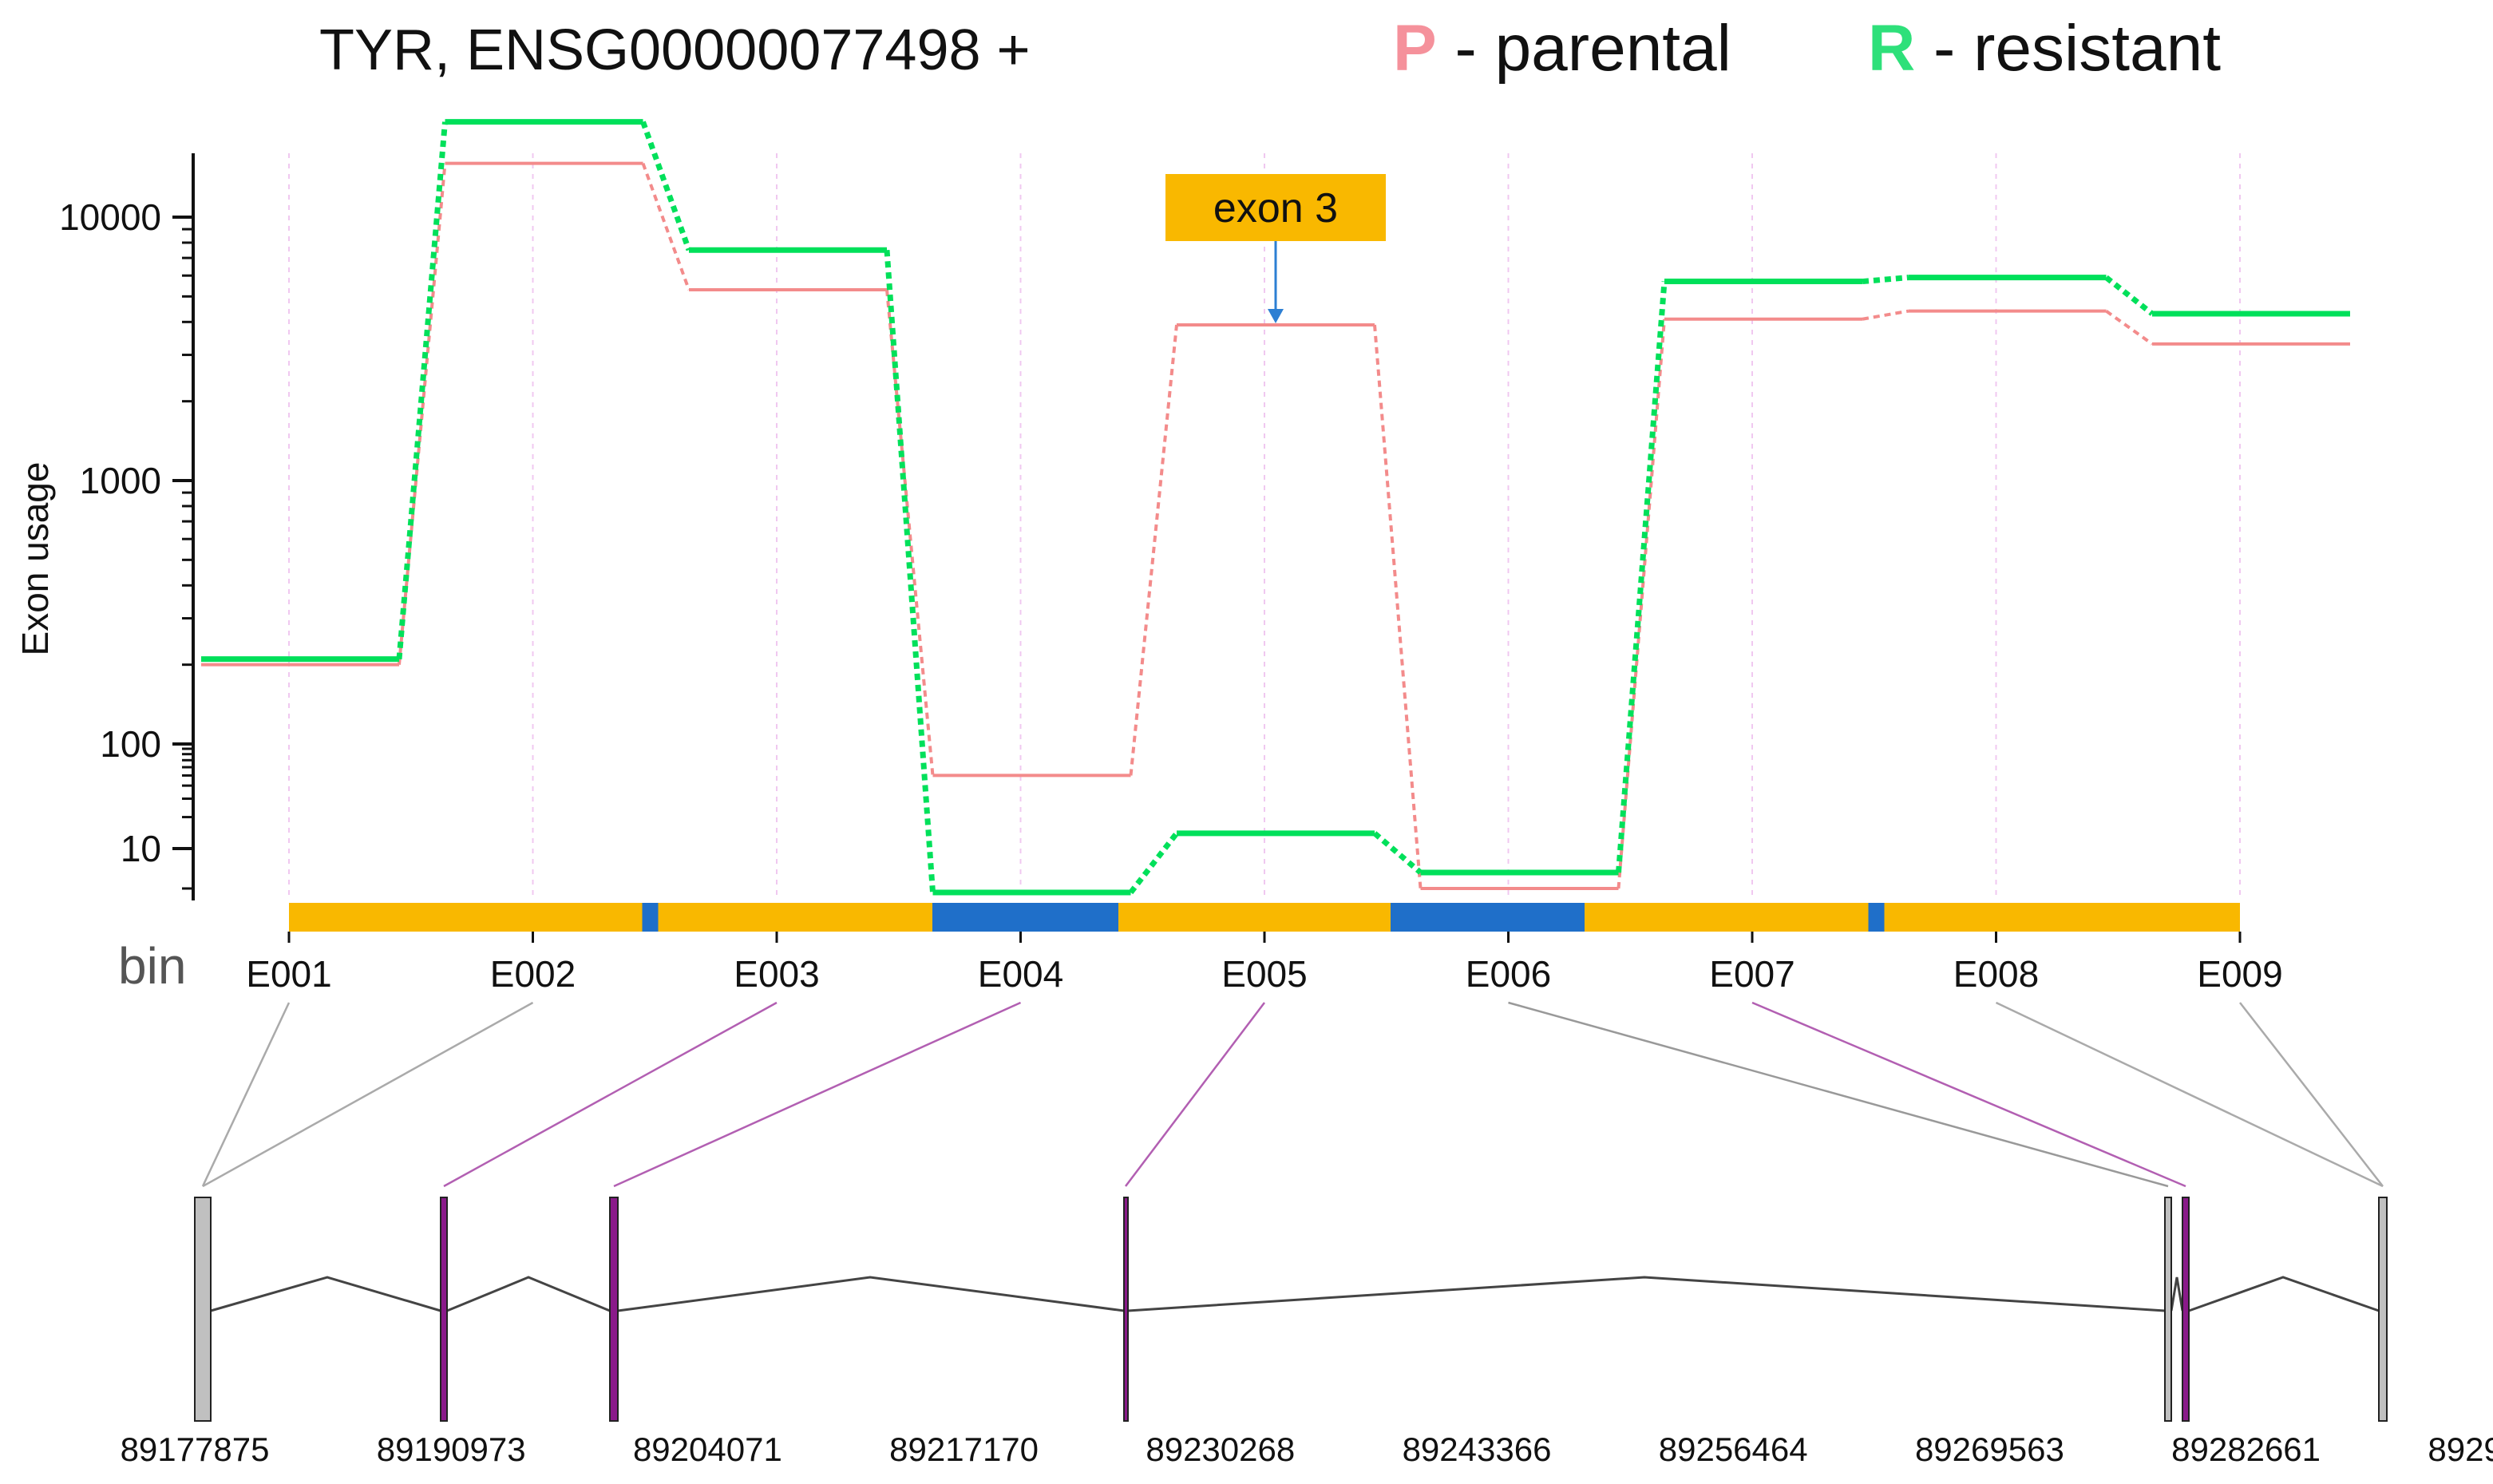 Image resolution: width=2493 pixels, height=1484 pixels. Describe the element at coordinates (818, 1094) in the screenshot. I see `bin-exon-map-e004` at that location.